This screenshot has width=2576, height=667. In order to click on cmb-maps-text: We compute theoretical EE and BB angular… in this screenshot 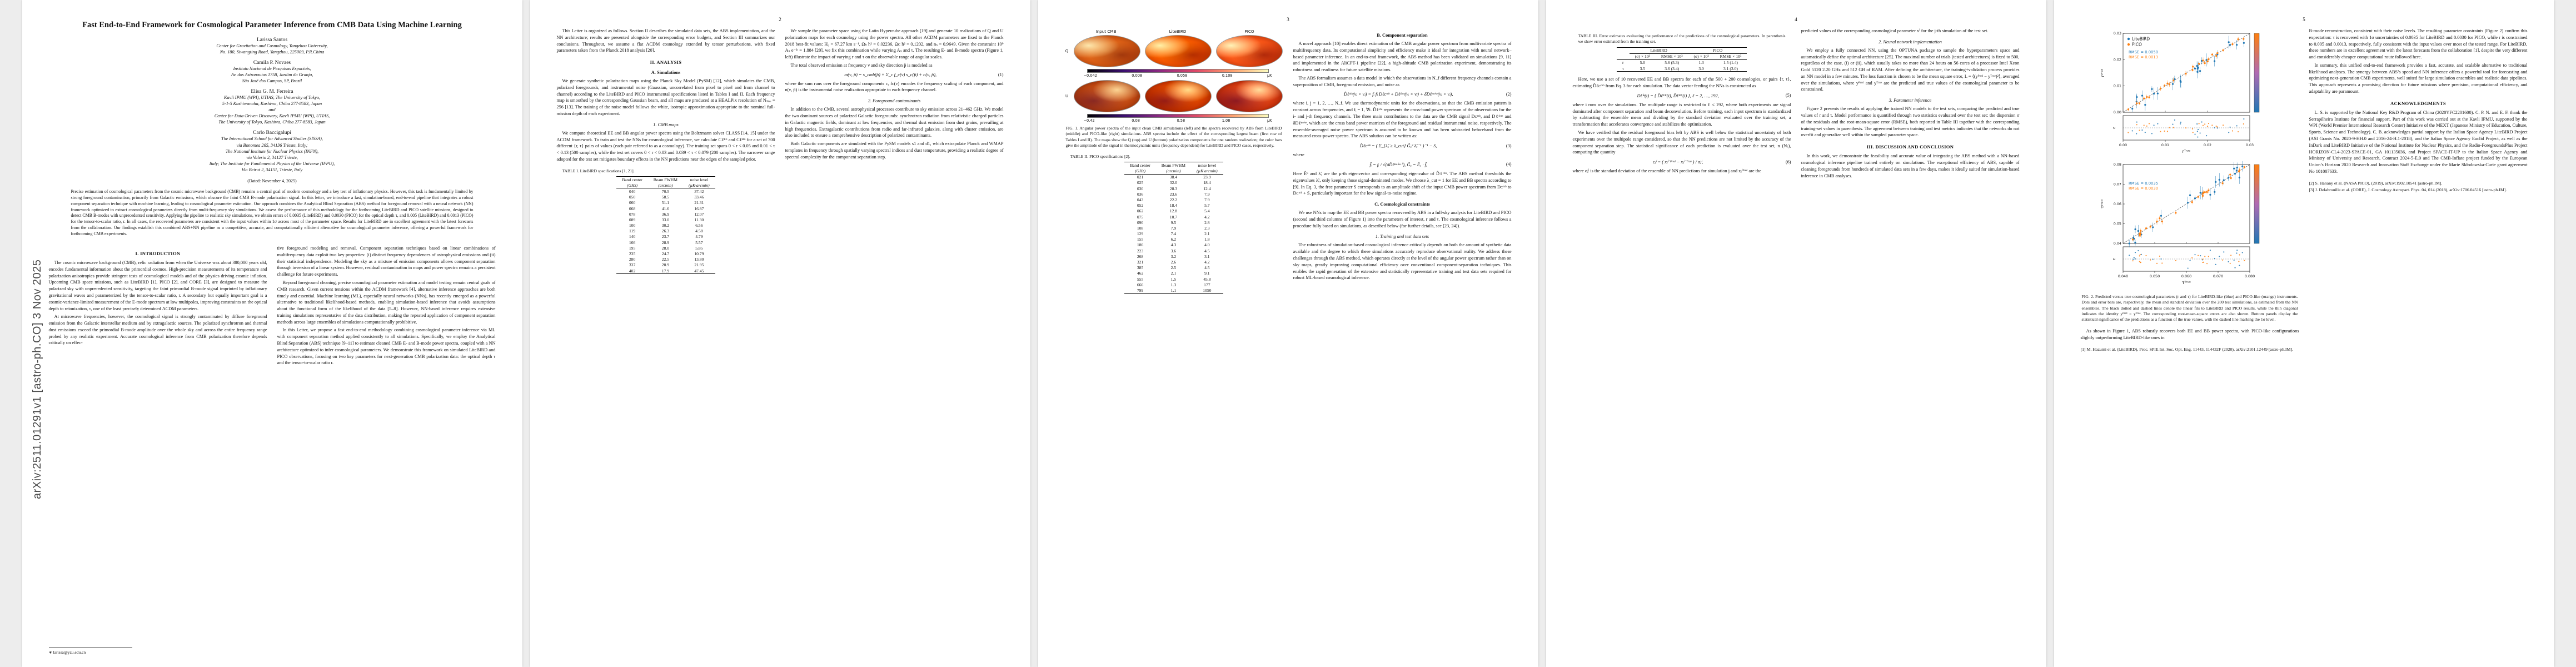, I will do `click(666, 146)`.